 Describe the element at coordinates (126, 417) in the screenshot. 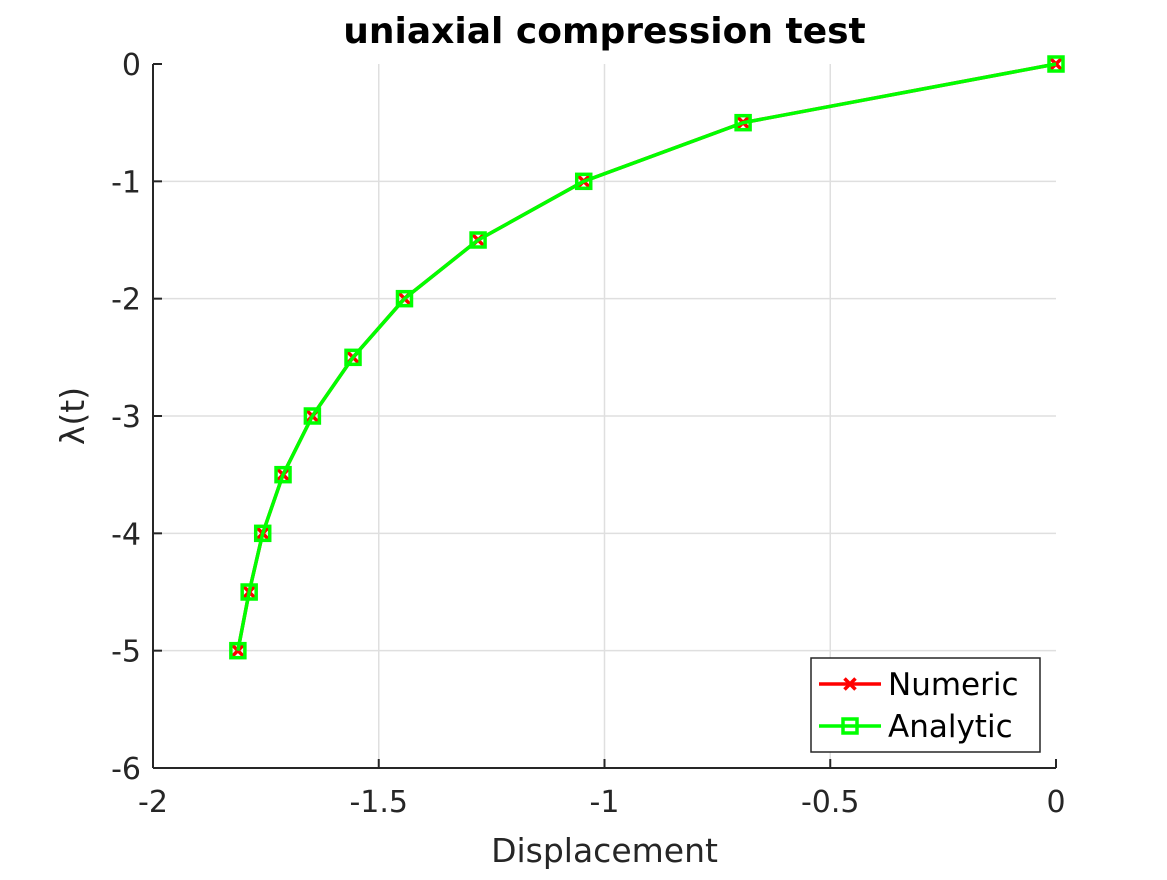

I see `y-tick-label: -3` at that location.